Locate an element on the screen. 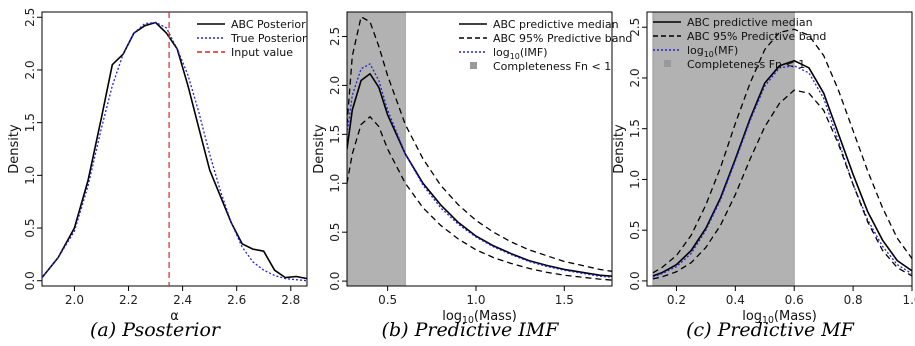 This screenshot has height=346, width=915. series-abc-95-predictive-band-lower- is located at coordinates (479, 198).